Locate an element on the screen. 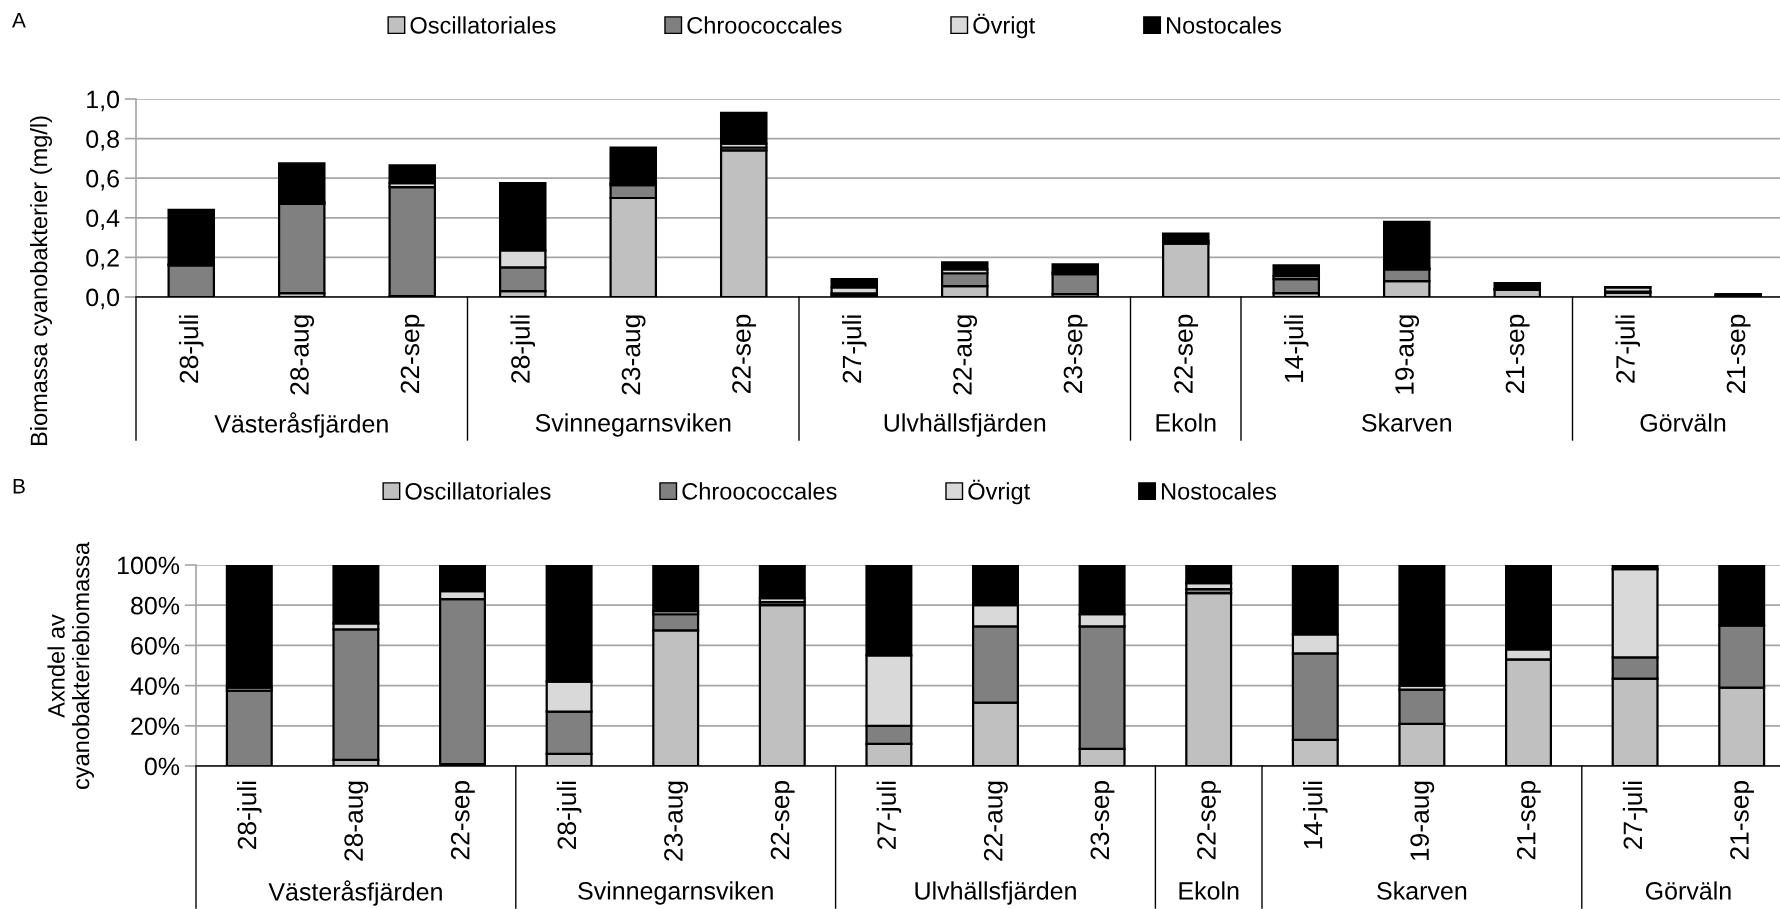  y-tick-label: 0,8 is located at coordinates (102, 140).